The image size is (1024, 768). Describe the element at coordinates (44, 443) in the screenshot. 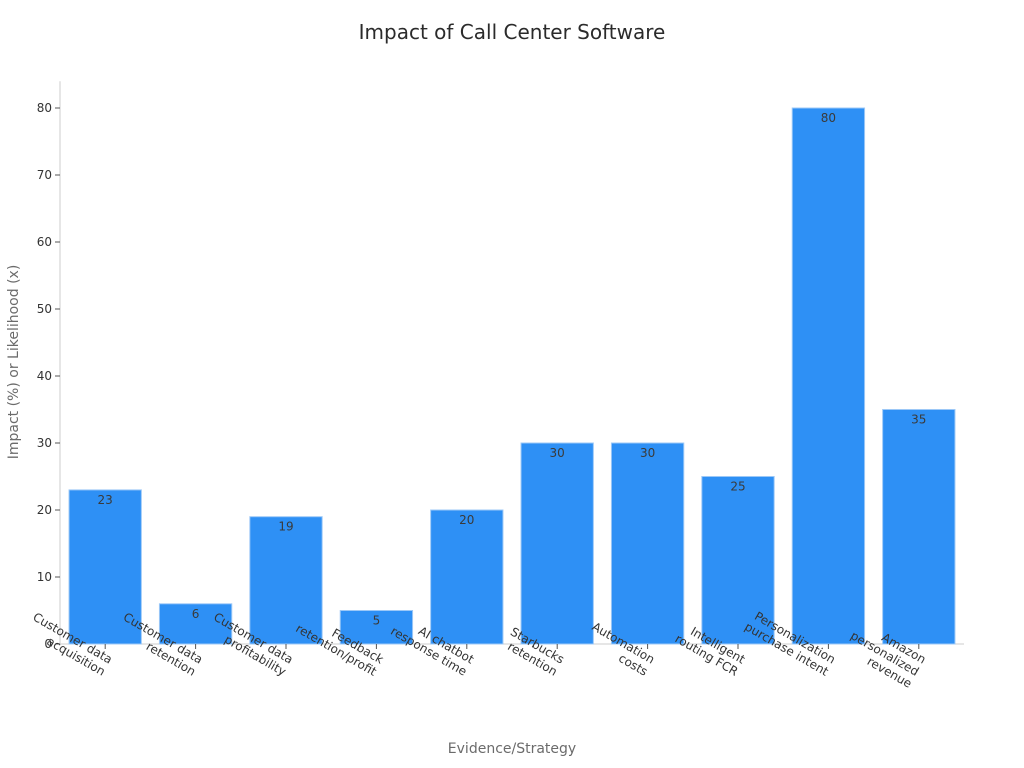

I see `y-tick-label: 30` at that location.